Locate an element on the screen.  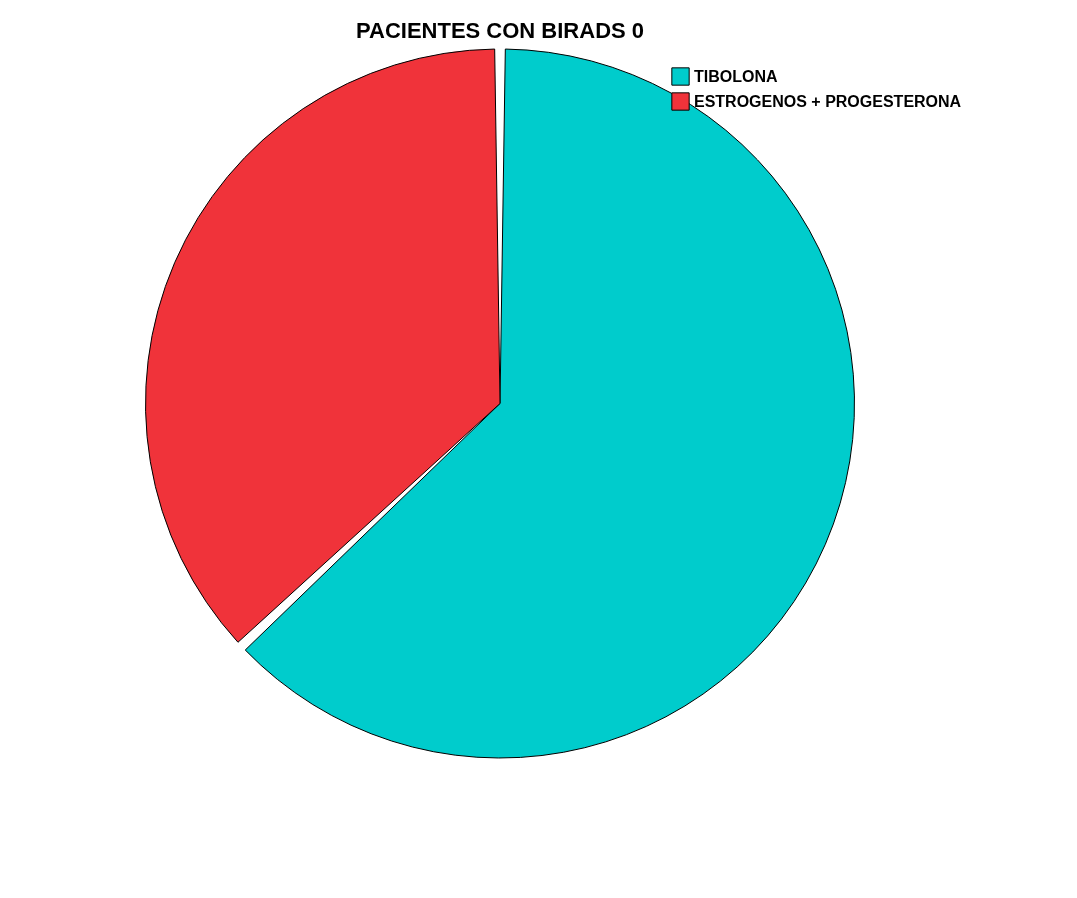
legend-label: TIBOLONA is located at coordinates (736, 76).